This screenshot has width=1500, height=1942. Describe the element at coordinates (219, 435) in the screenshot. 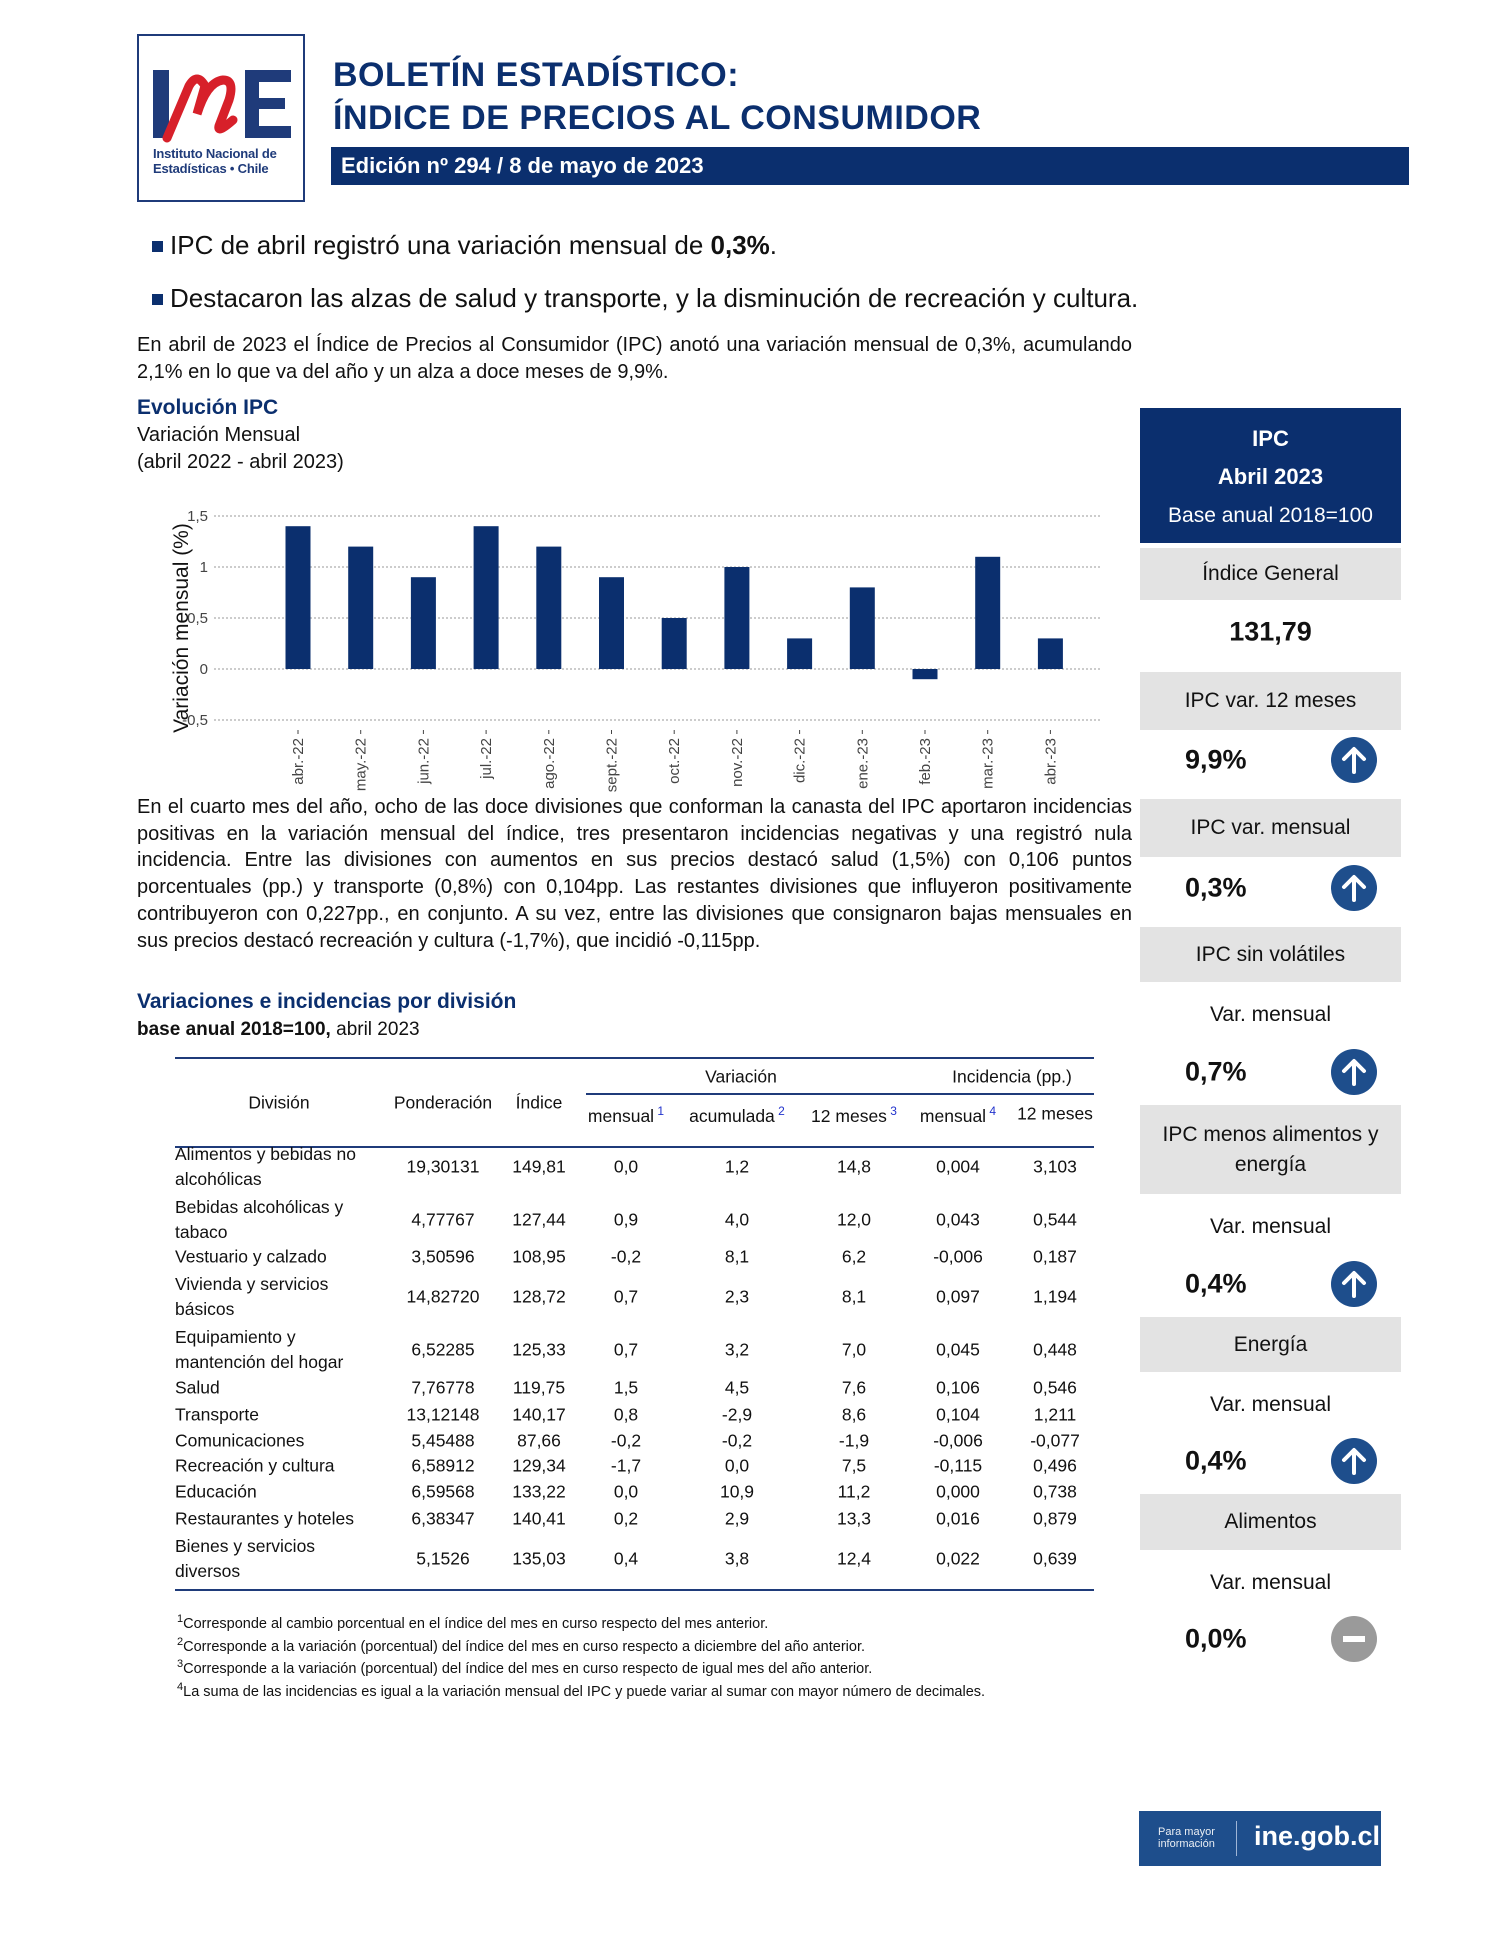

I see `chart-subtitle-1: Variación Mensual` at that location.